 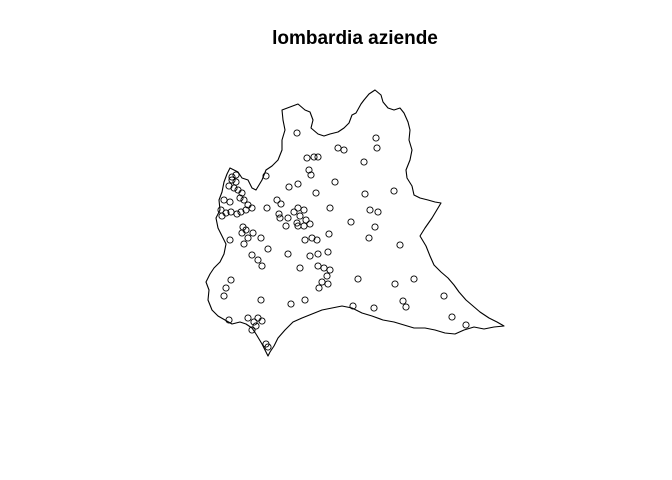 I want to click on map-title: lombardia aziende, so click(x=355, y=38).